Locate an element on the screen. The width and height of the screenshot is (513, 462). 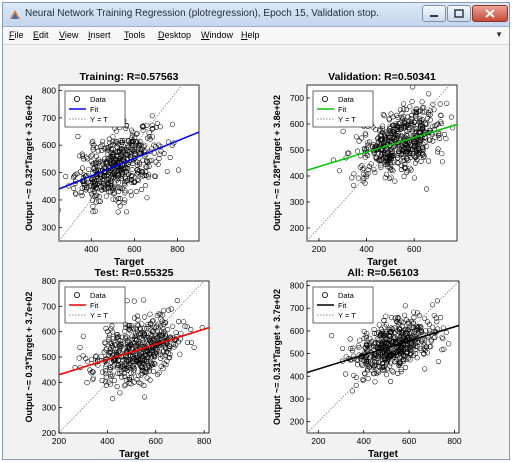
menu-view: View is located at coordinates (69, 35).